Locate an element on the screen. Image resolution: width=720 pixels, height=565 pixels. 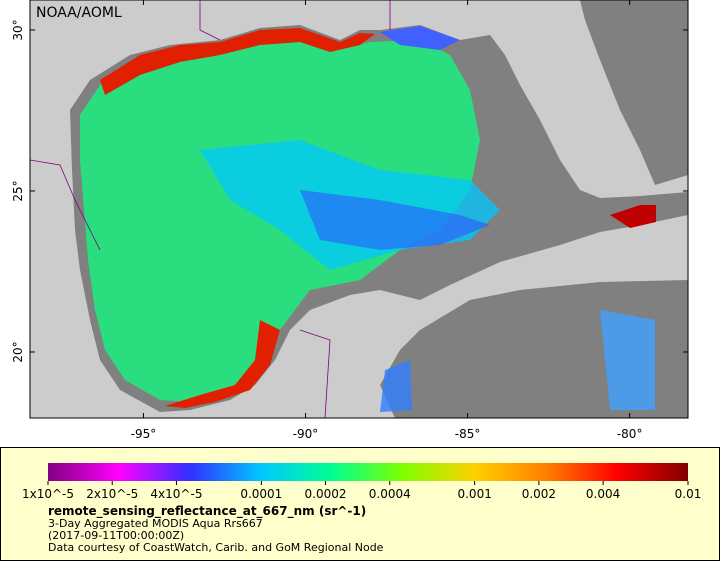
colorbar-tick-label: 2x10^-5 is located at coordinates (112, 494).